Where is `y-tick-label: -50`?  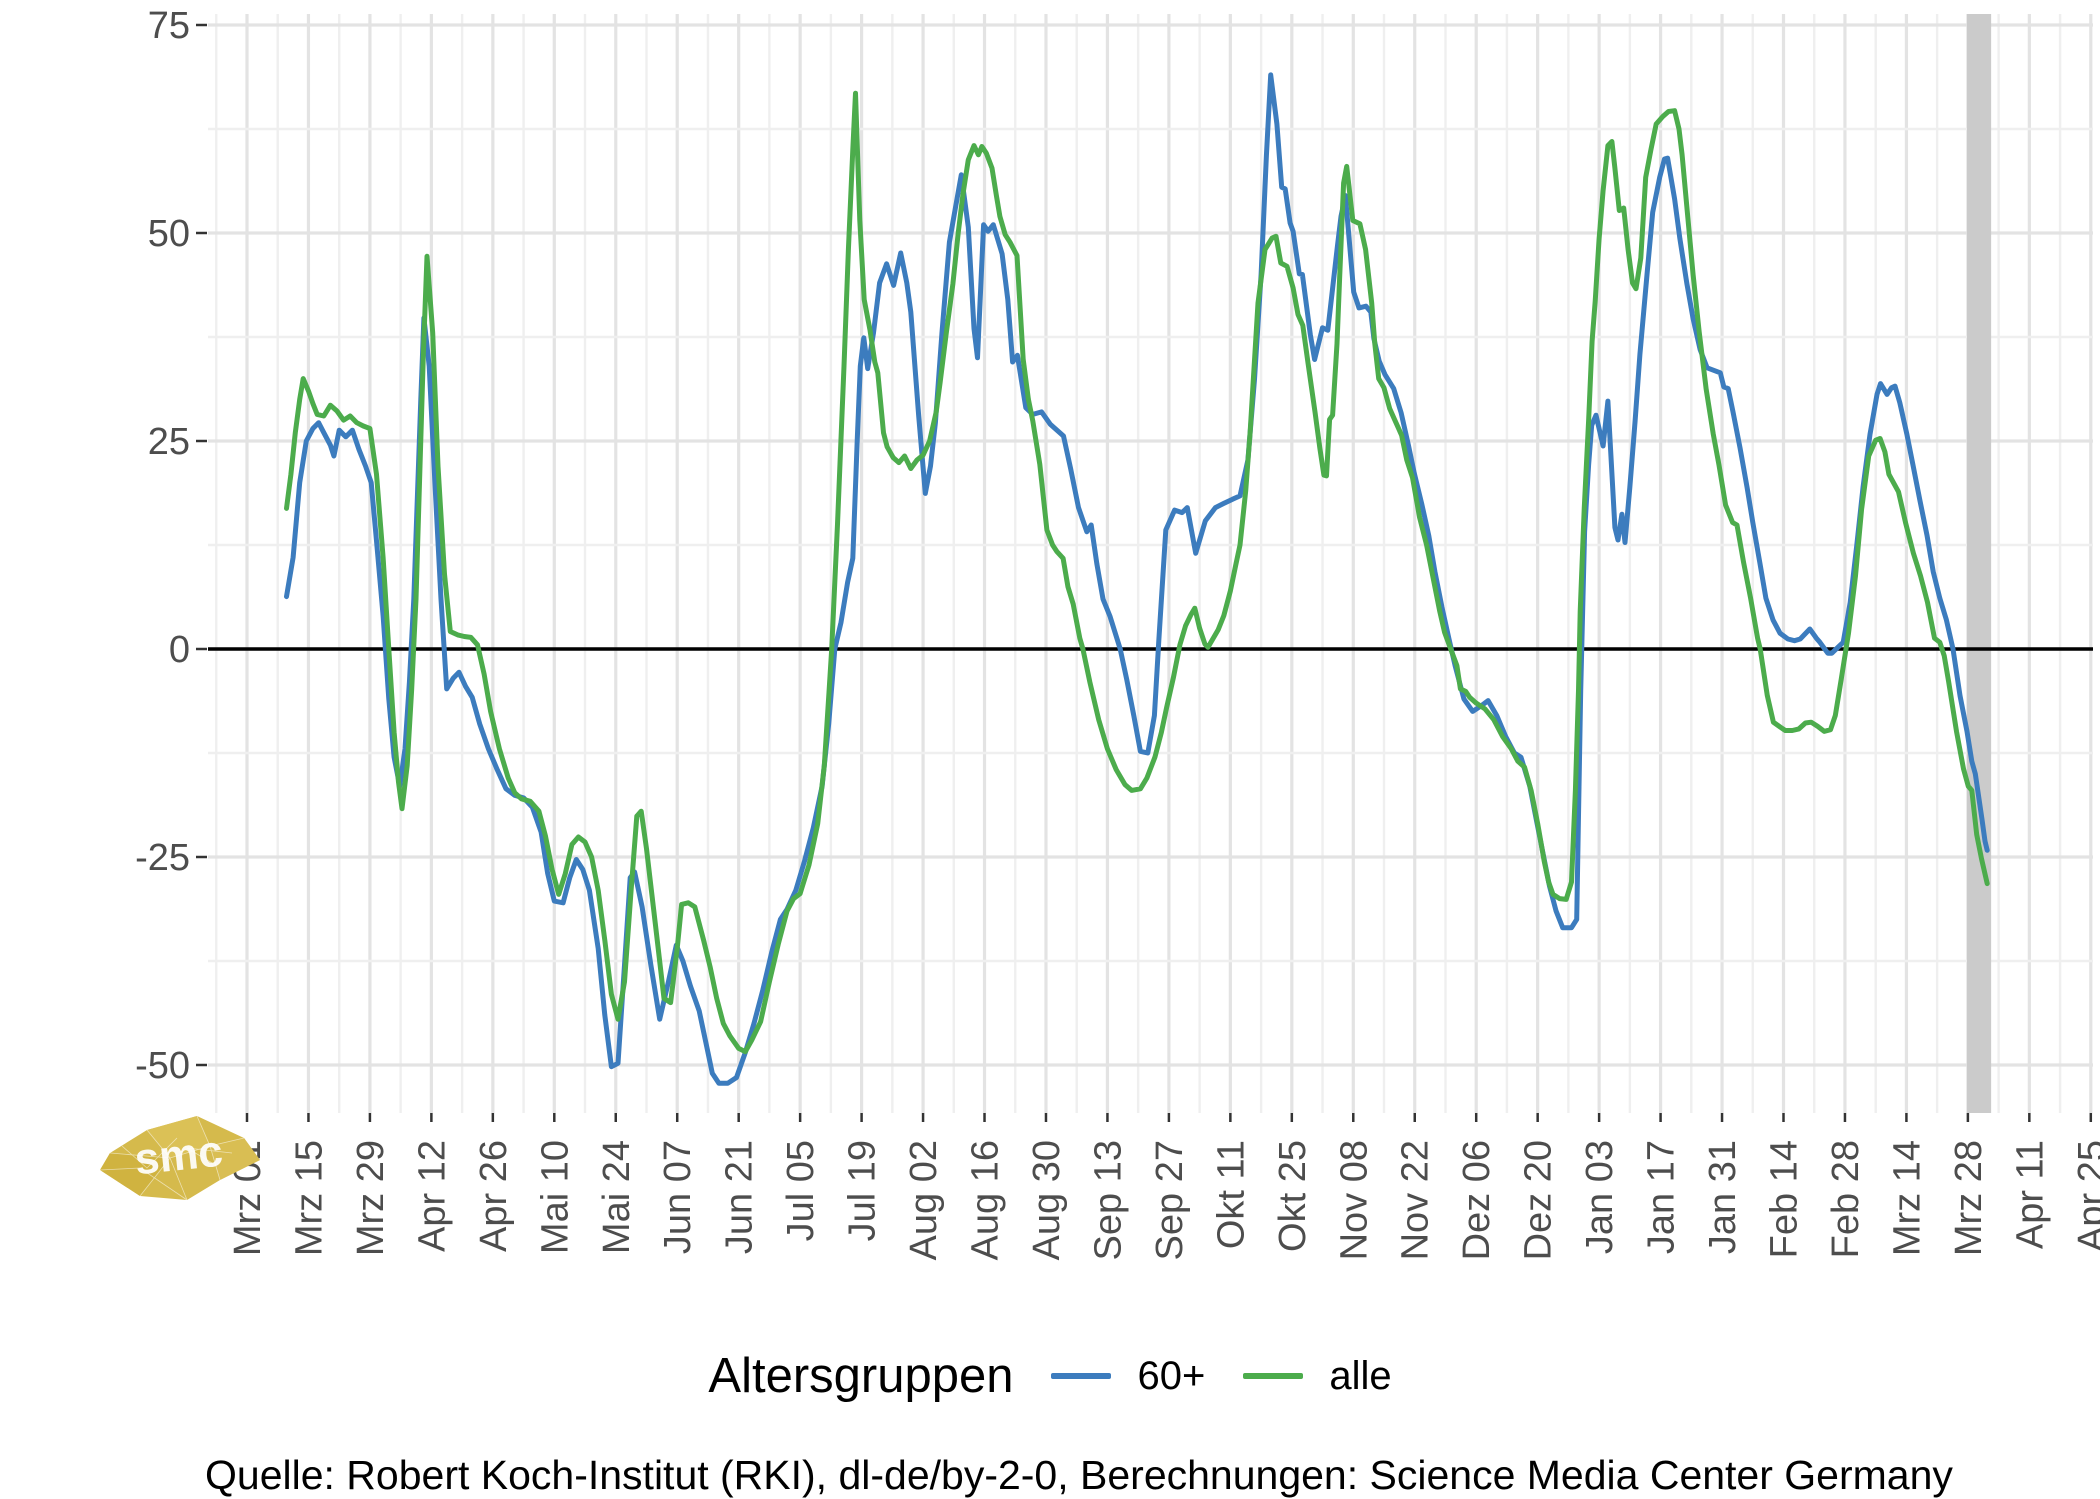 y-tick-label: -50 is located at coordinates (162, 1066).